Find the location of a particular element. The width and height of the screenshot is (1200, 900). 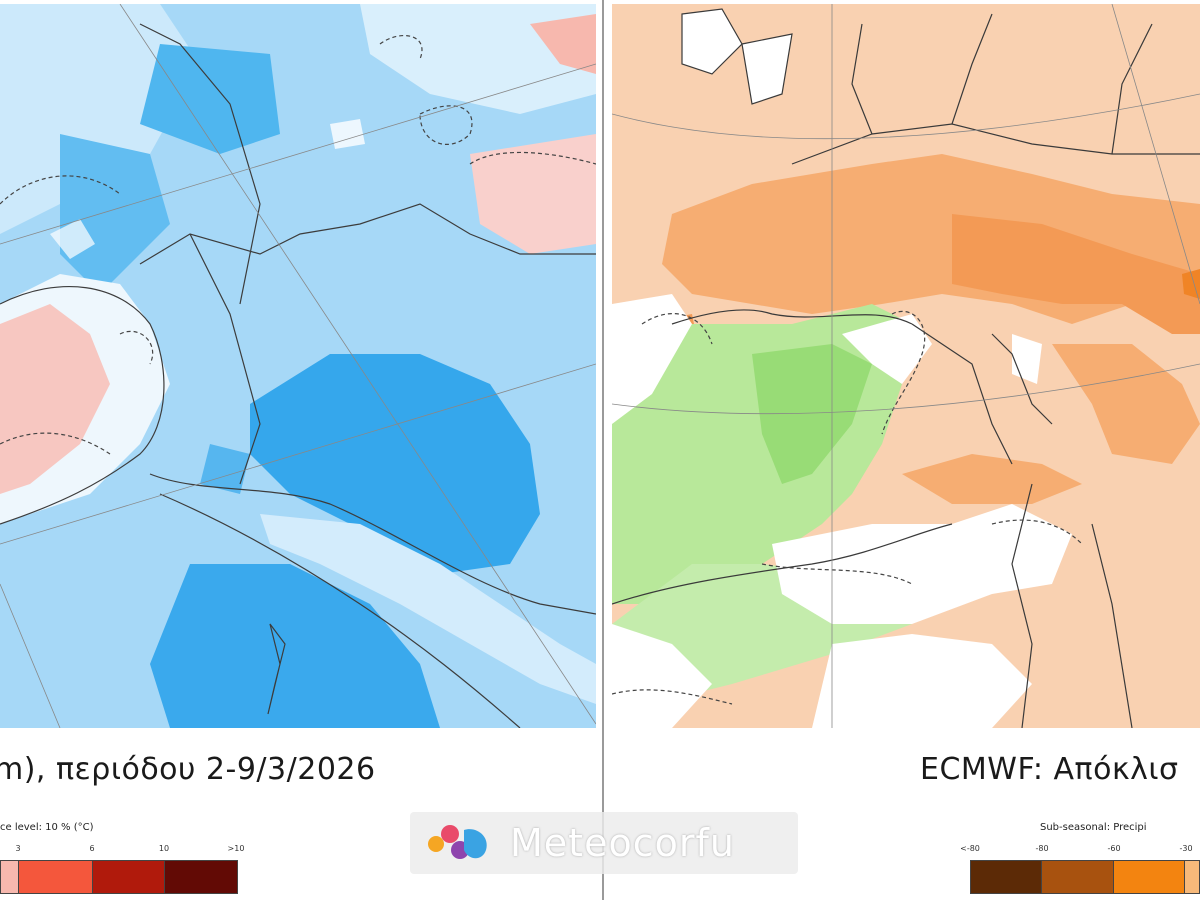

watermark: Meteocorfu is located at coordinates (604, 843).